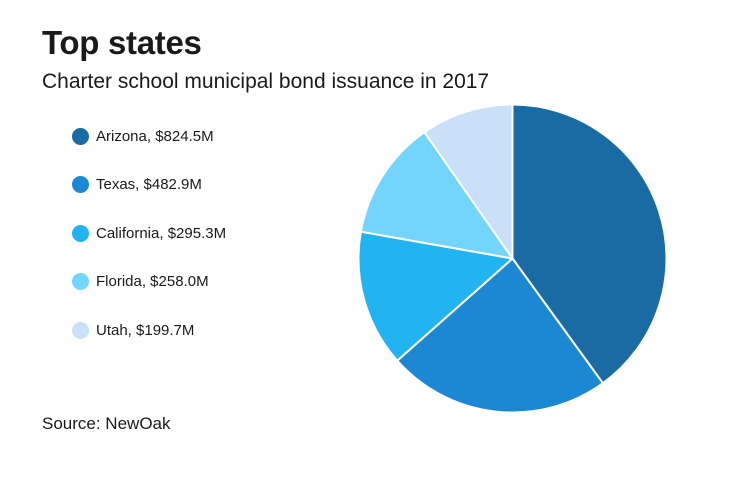 This screenshot has width=740, height=482. I want to click on pie-slice-texas, so click(500, 335).